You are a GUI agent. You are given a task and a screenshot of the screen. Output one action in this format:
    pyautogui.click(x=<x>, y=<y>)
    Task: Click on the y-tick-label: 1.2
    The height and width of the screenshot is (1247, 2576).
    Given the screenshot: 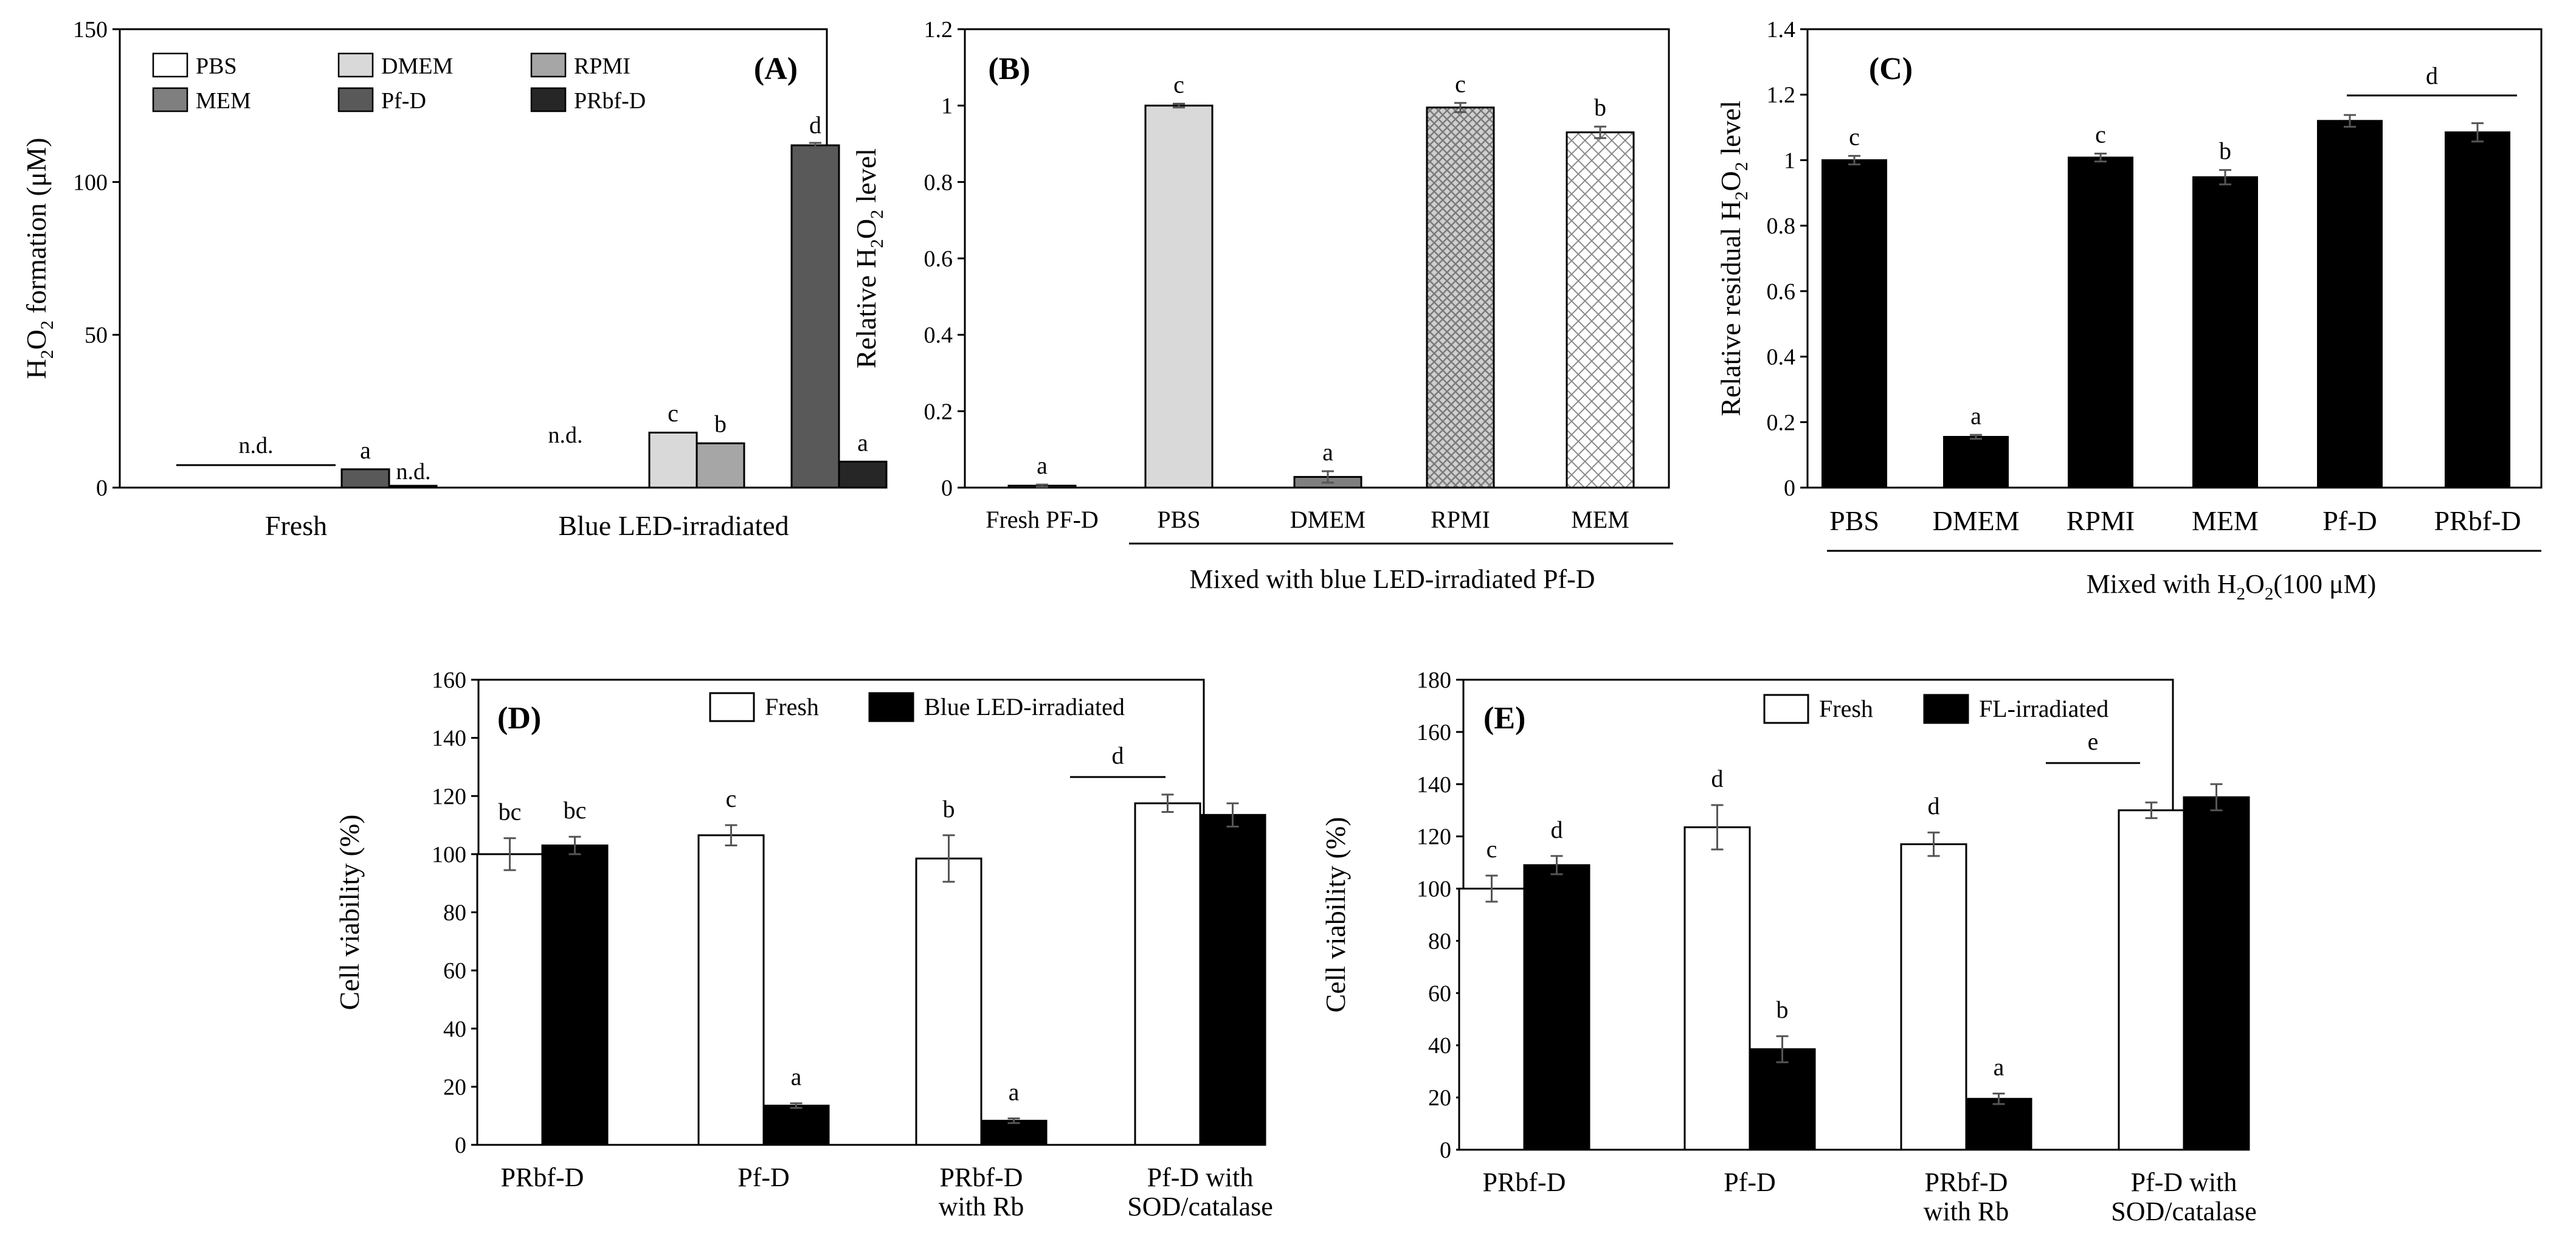 What is the action you would take?
    pyautogui.click(x=938, y=30)
    